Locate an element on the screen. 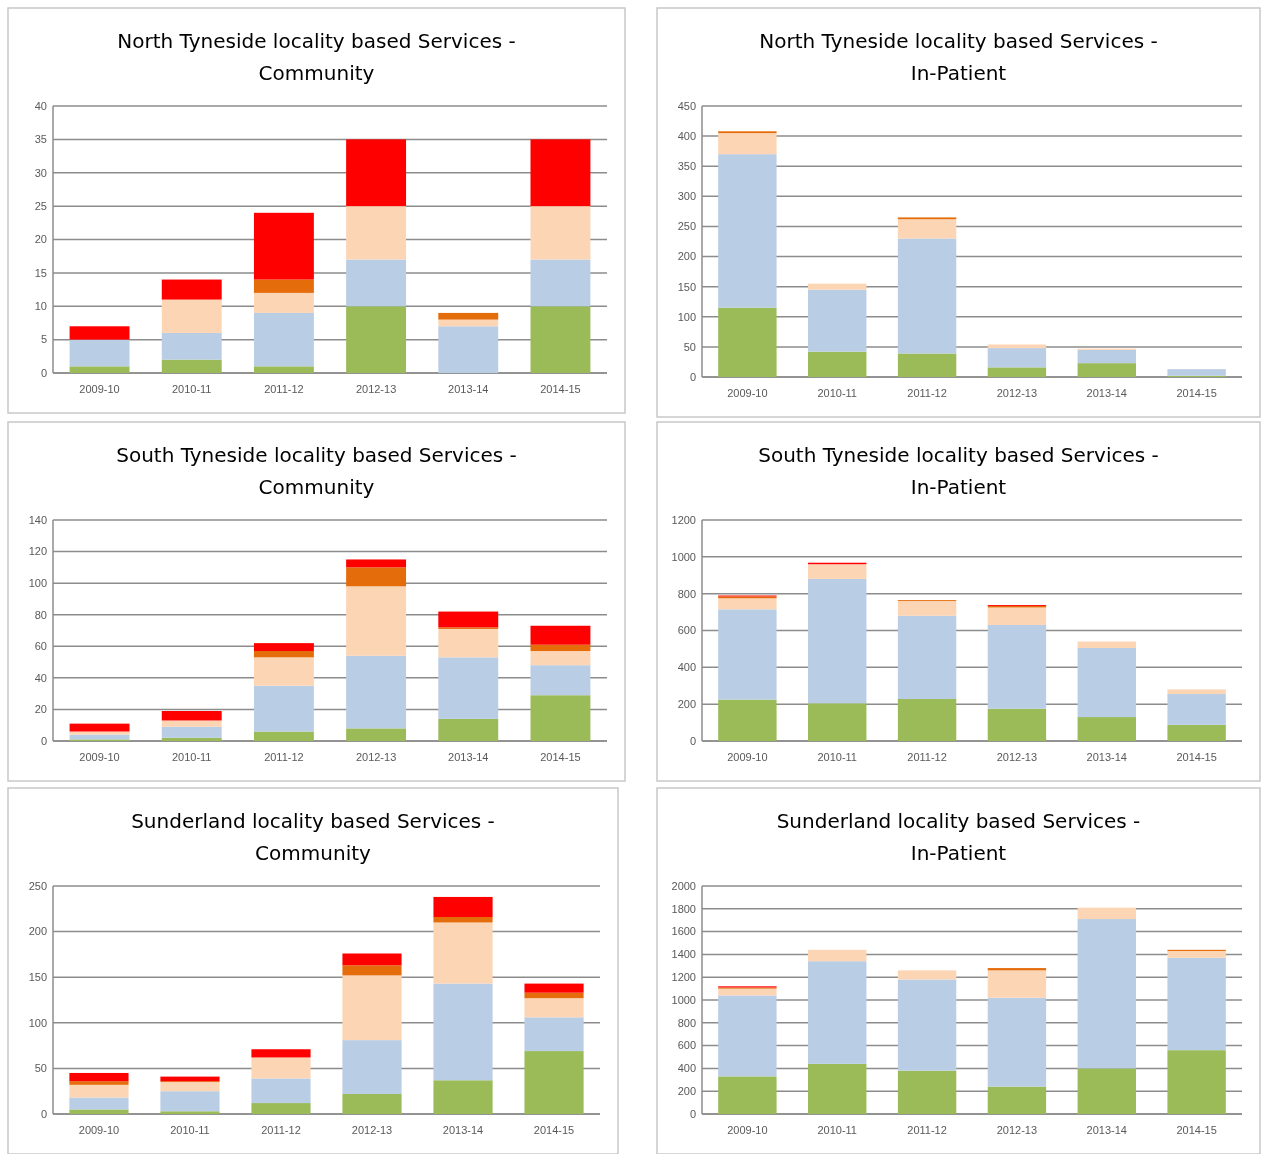  y-tick-label: 1800 is located at coordinates (683, 908).